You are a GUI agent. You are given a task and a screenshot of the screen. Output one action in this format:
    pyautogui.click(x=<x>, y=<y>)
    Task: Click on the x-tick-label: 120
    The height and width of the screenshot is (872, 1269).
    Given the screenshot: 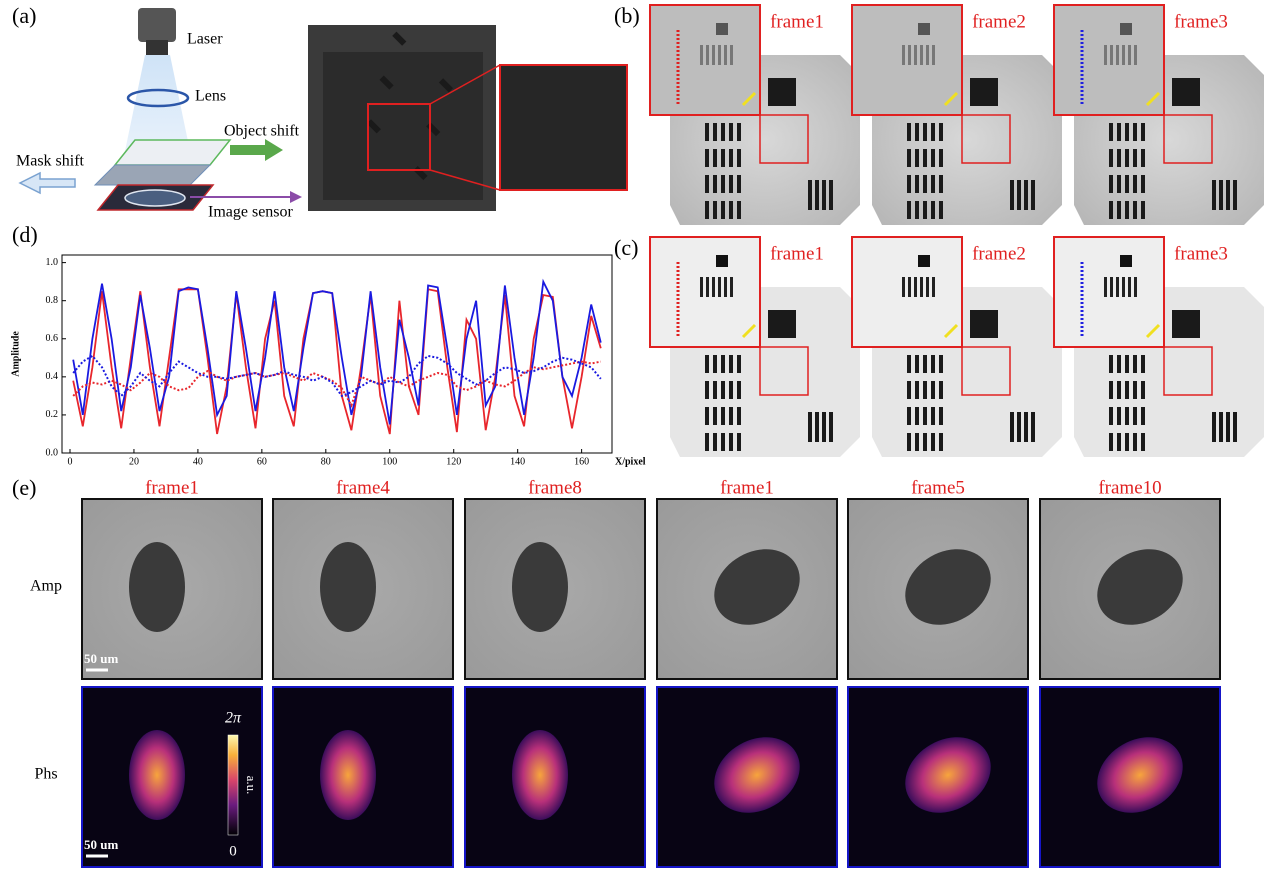 What is the action you would take?
    pyautogui.click(x=453, y=461)
    